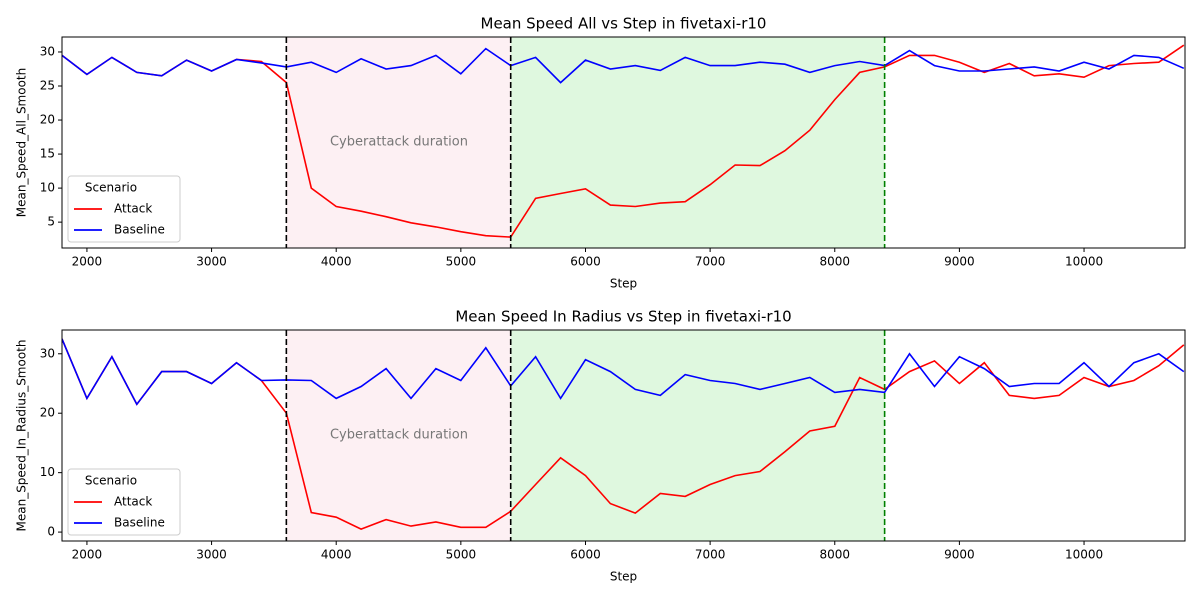  Describe the element at coordinates (47, 154) in the screenshot. I see `y-tick-label: 15` at that location.